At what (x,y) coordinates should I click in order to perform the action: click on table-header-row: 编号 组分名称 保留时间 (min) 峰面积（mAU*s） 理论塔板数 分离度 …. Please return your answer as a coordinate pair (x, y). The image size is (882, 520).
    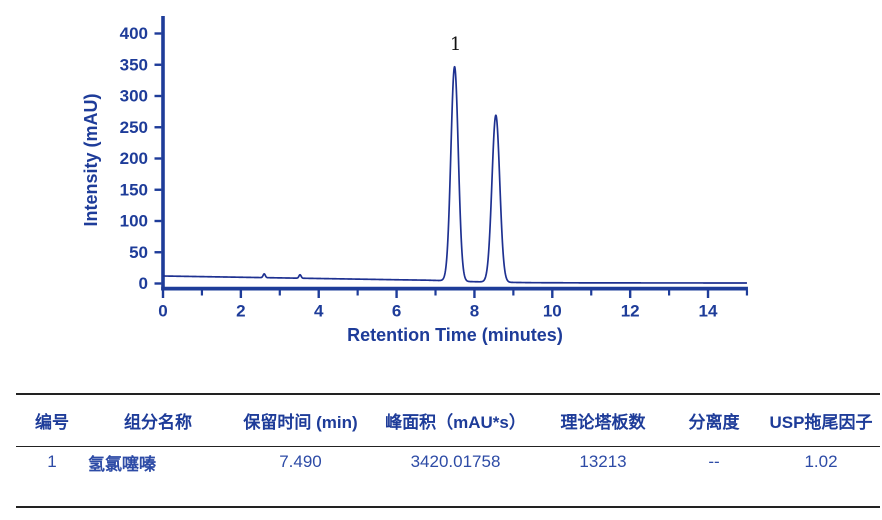
    Looking at the image, I should click on (449, 420).